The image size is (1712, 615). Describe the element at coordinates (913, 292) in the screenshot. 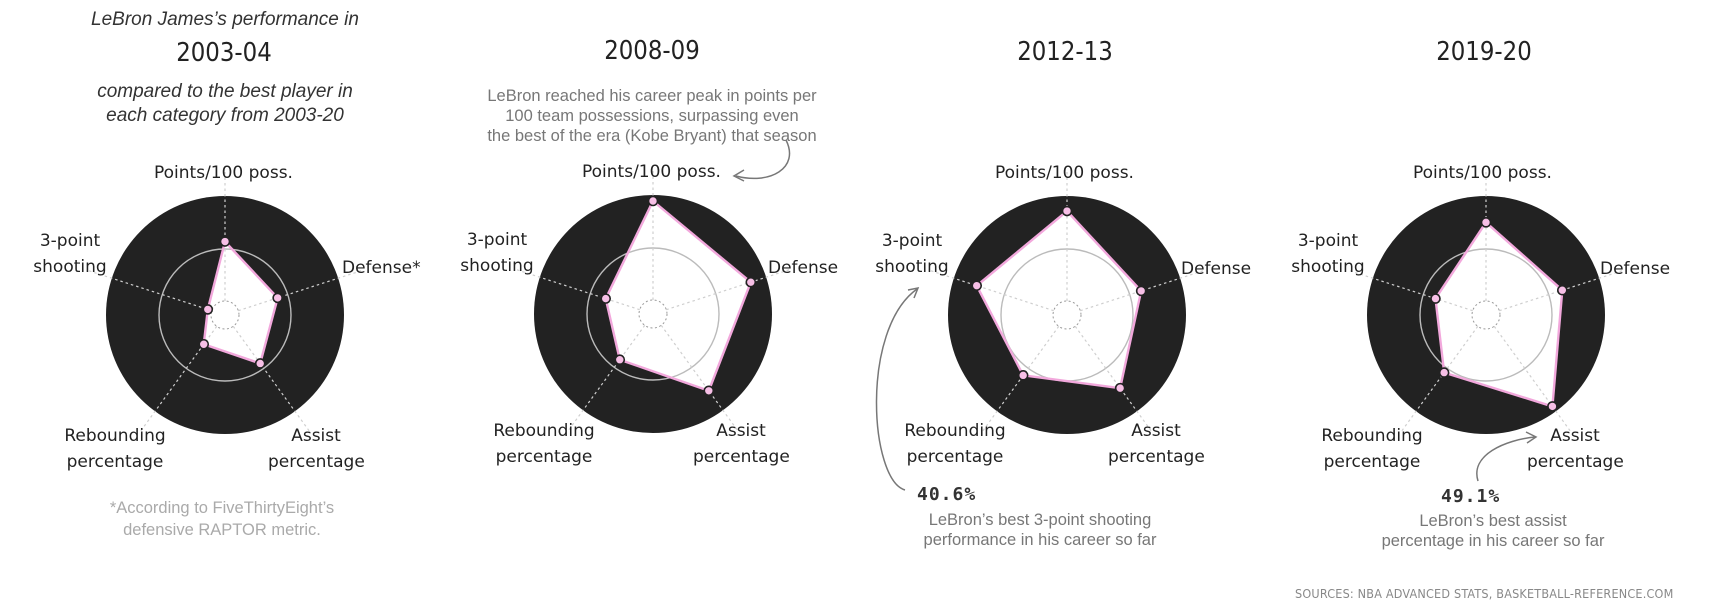

I see `arrowhead-three` at that location.